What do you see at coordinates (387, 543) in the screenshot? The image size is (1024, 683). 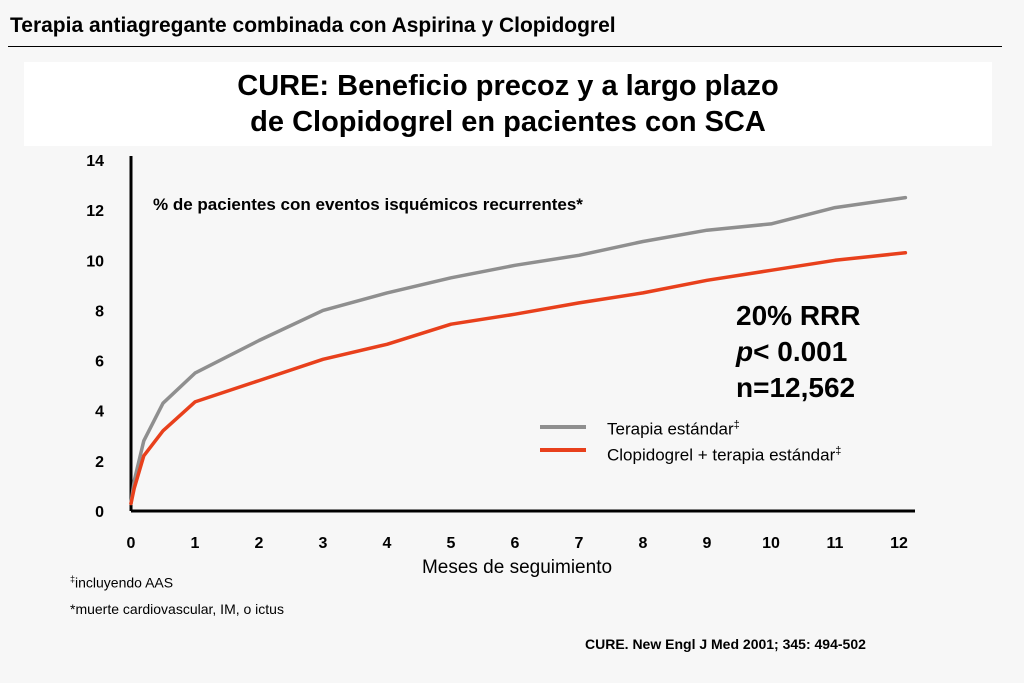 I see `x-tick-label: 4` at bounding box center [387, 543].